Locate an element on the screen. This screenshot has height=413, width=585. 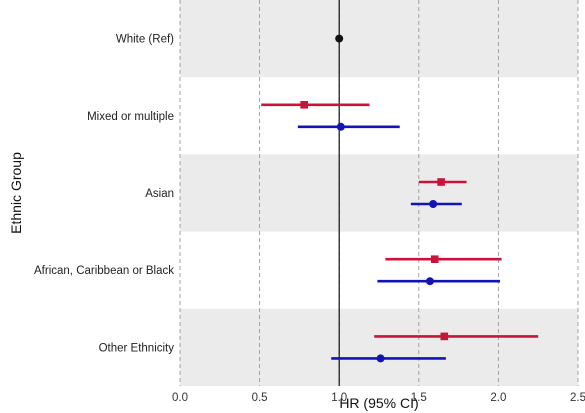
row-band-other-ethnicity is located at coordinates (379, 347).